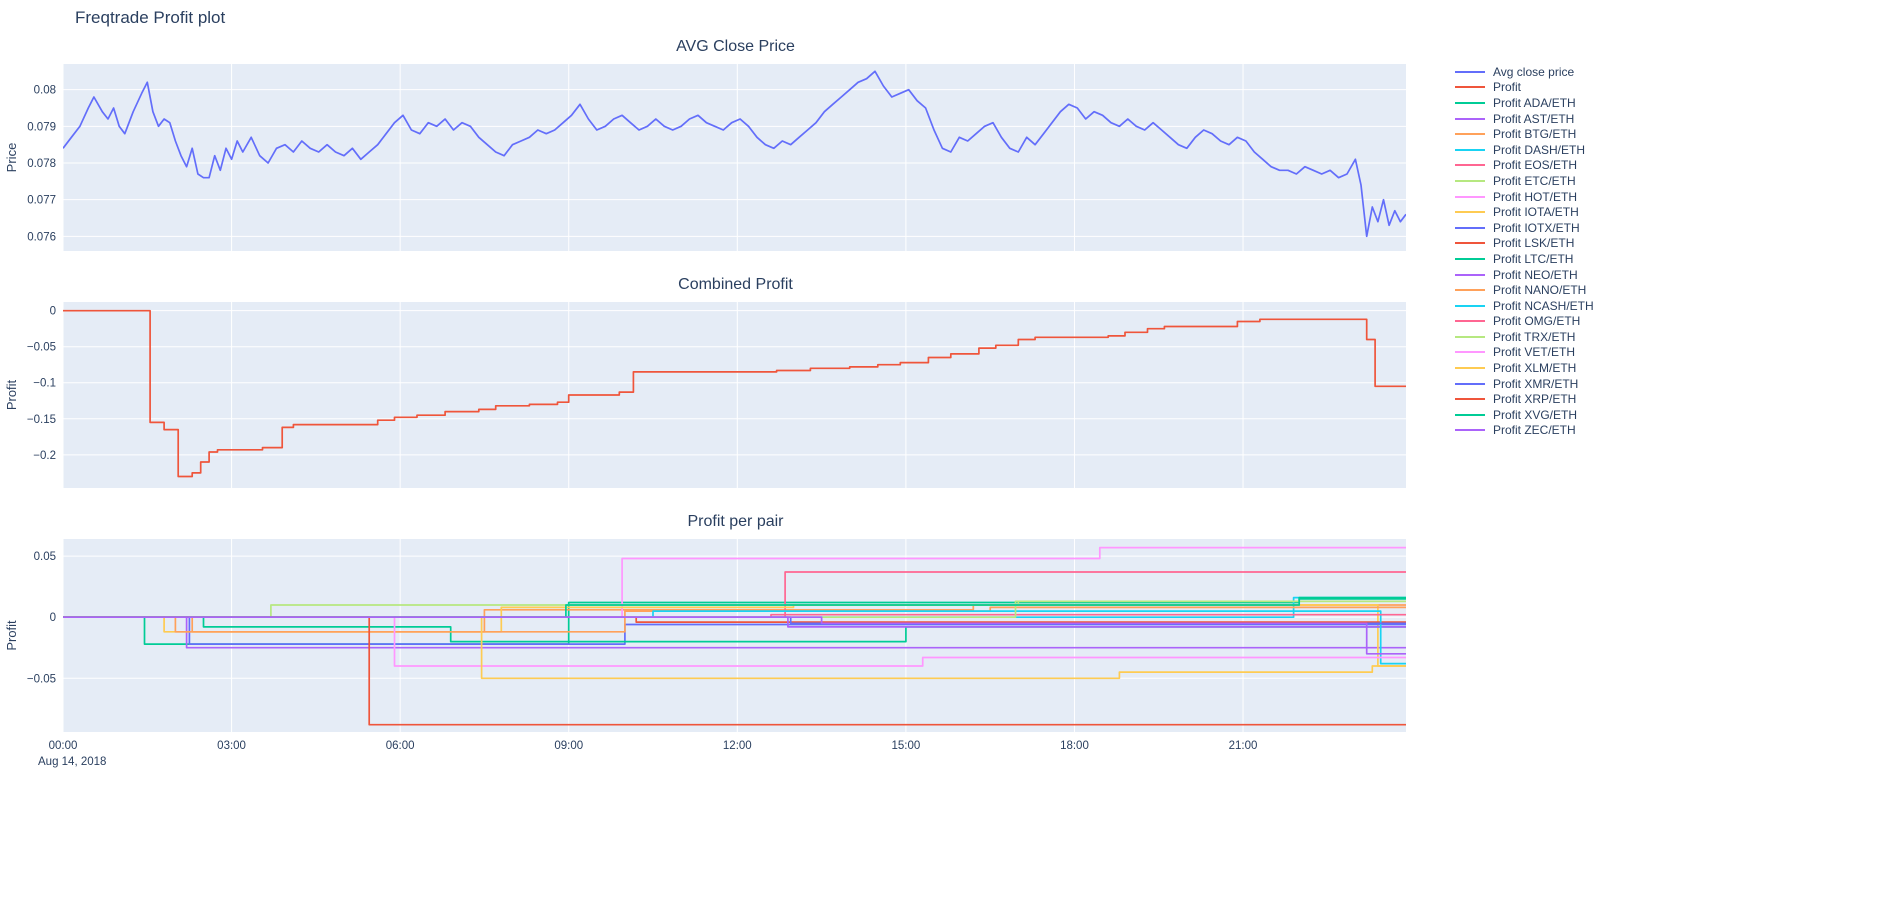 The image size is (1896, 913). What do you see at coordinates (1670, 72) in the screenshot?
I see `legend-item: Avg close price` at bounding box center [1670, 72].